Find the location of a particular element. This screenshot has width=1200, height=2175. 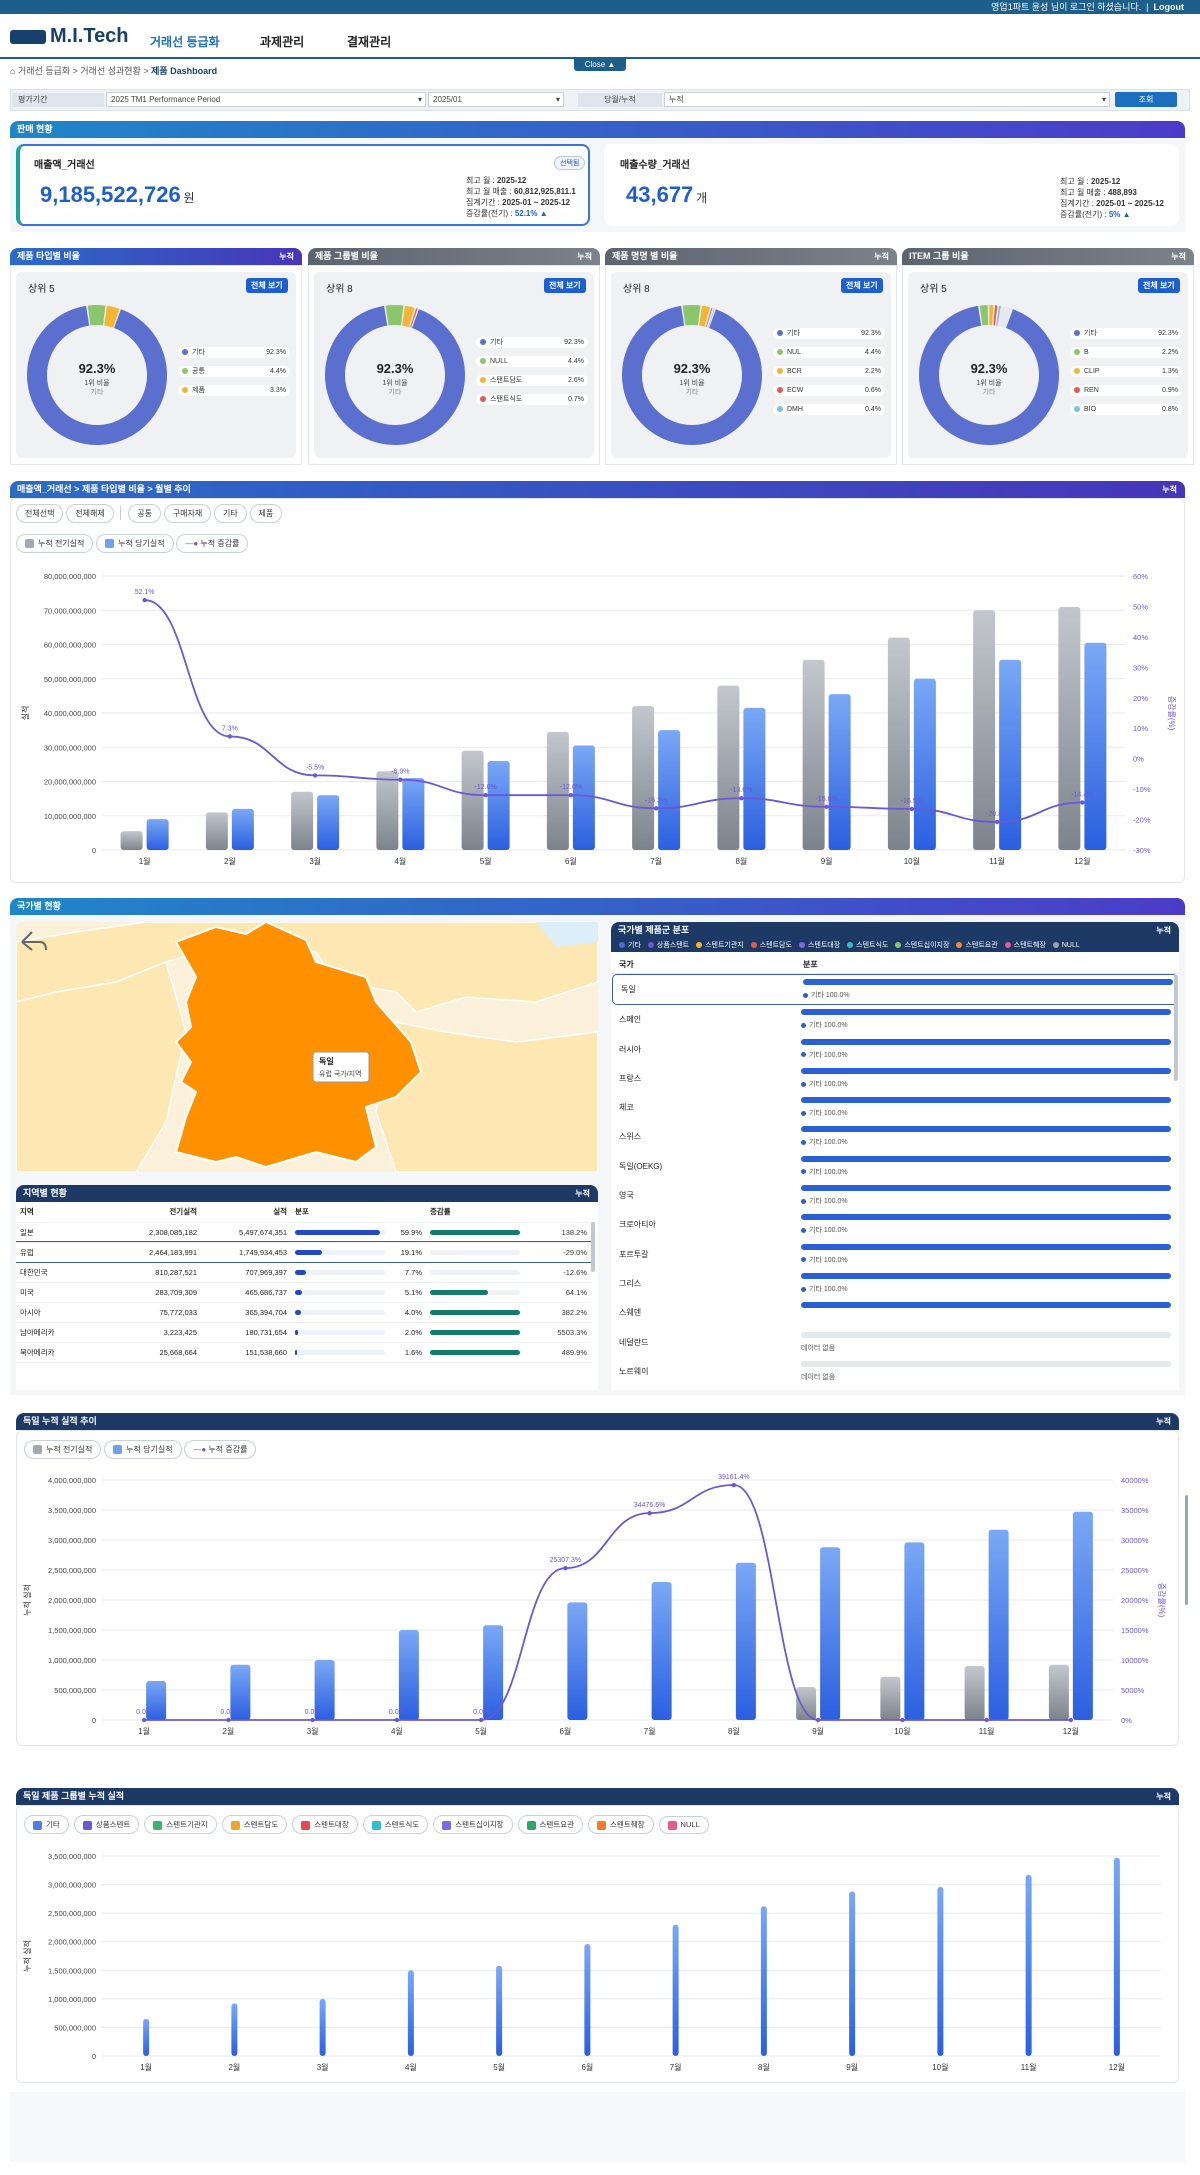

region-row: 대한민국 810,287,521 707,969,397 7.7% -12.6% is located at coordinates (303, 1272).